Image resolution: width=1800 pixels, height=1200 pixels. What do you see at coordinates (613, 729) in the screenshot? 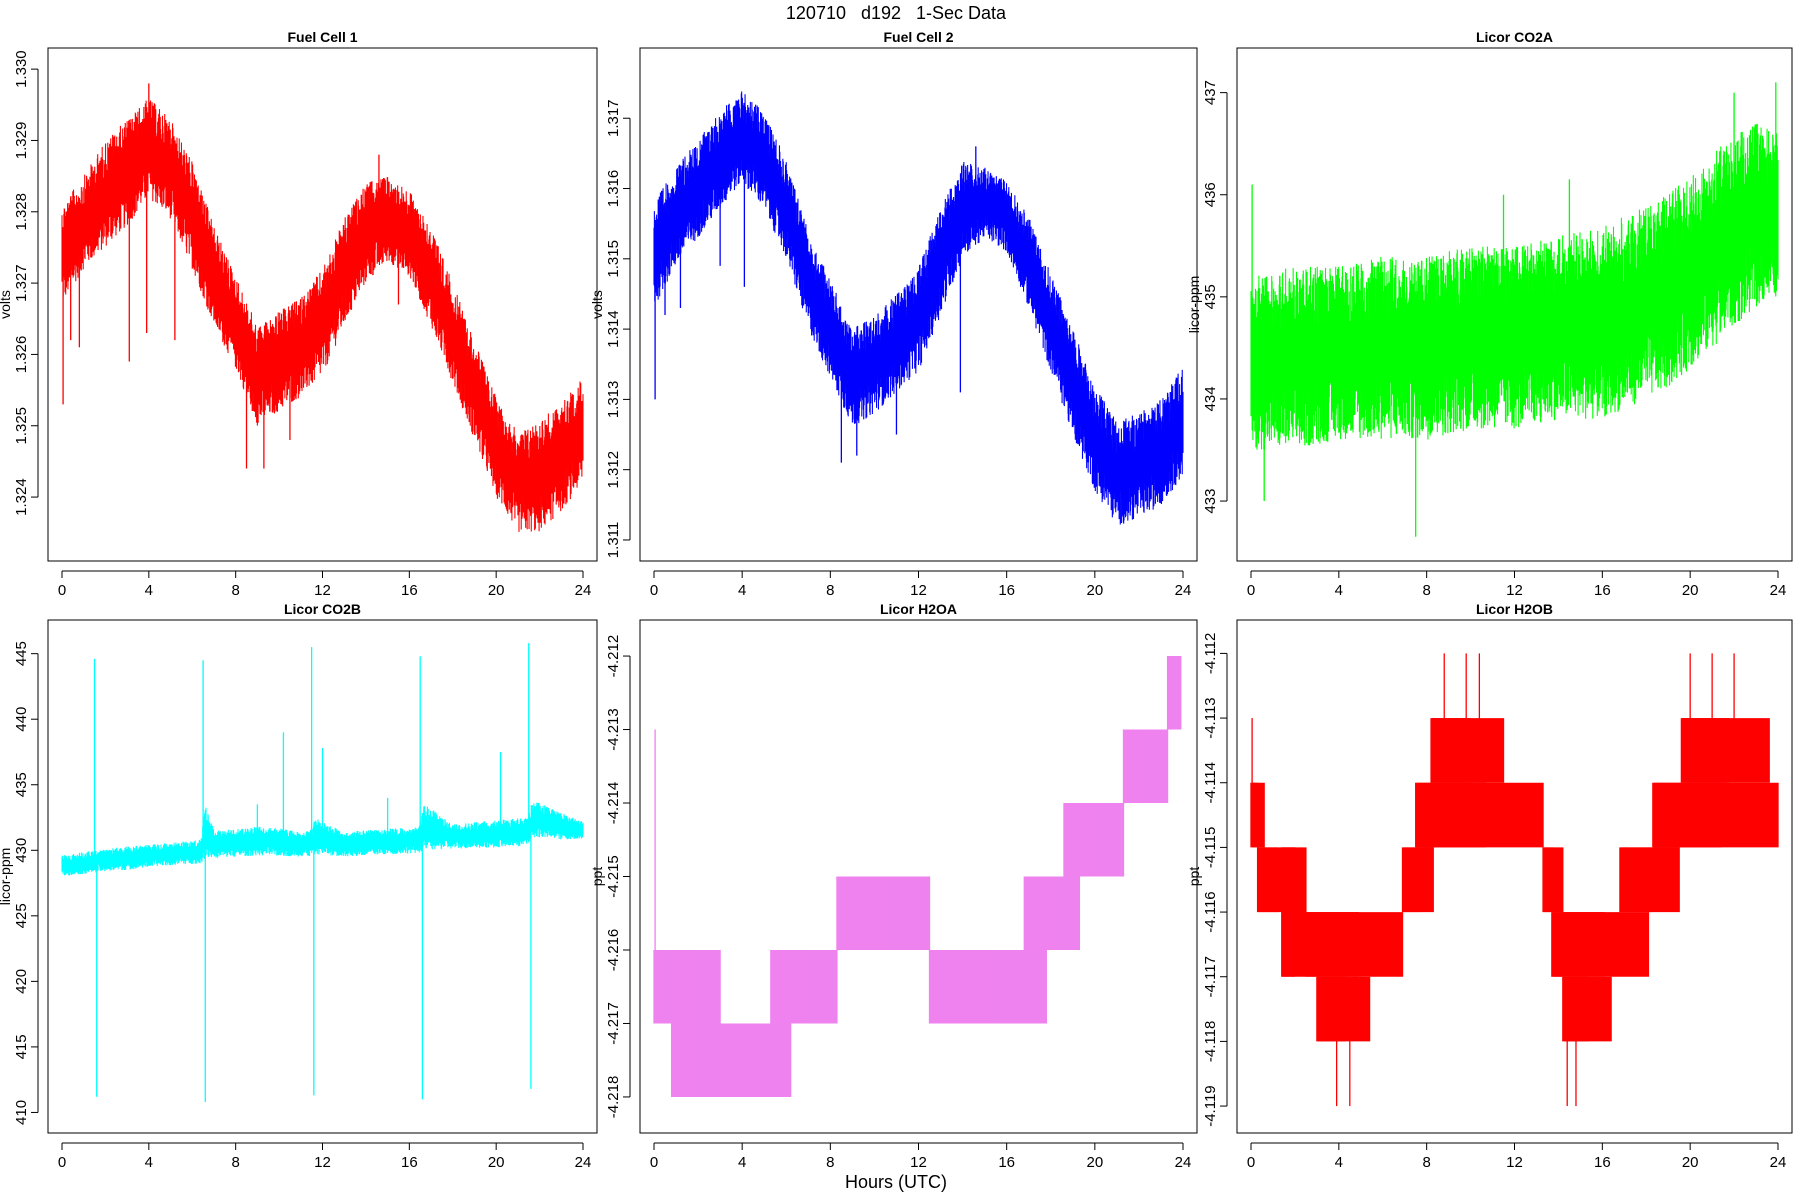
I see `y-tick-label: -4.213` at bounding box center [613, 729].